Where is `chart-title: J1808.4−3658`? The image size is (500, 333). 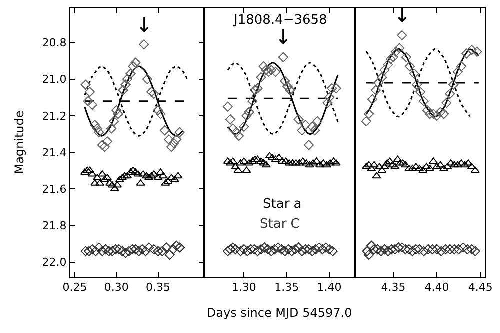
chart-title: J1808.4−3658 is located at coordinates (280, 20).